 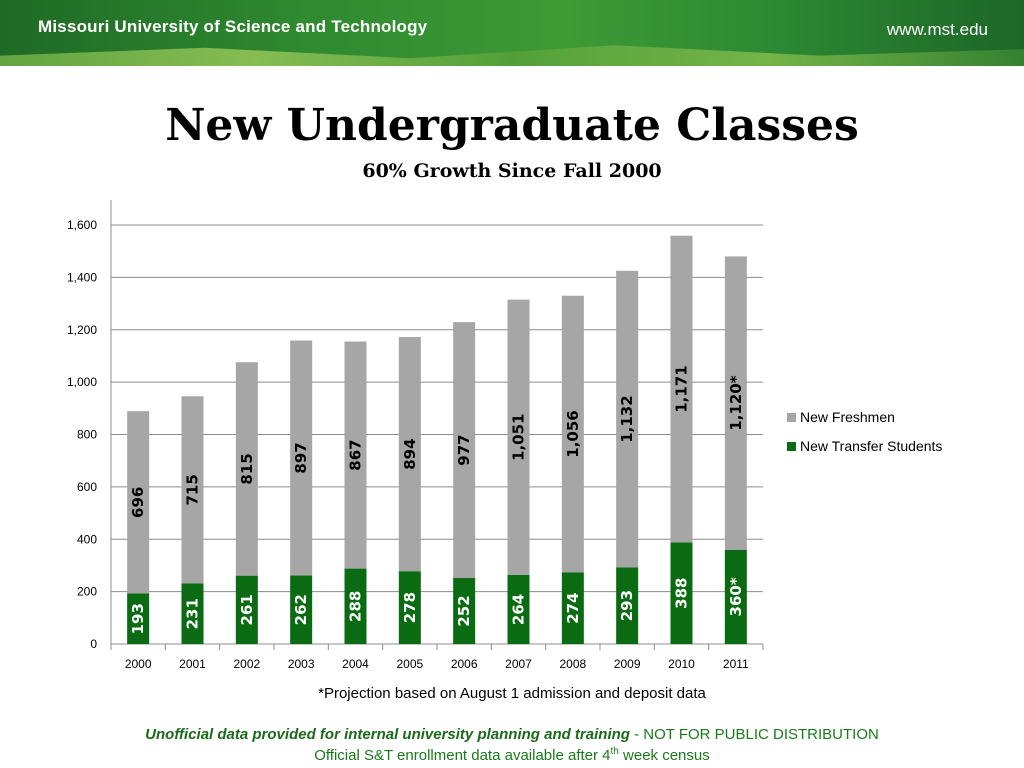 I want to click on data-label-freshmen: 867, so click(x=356, y=454).